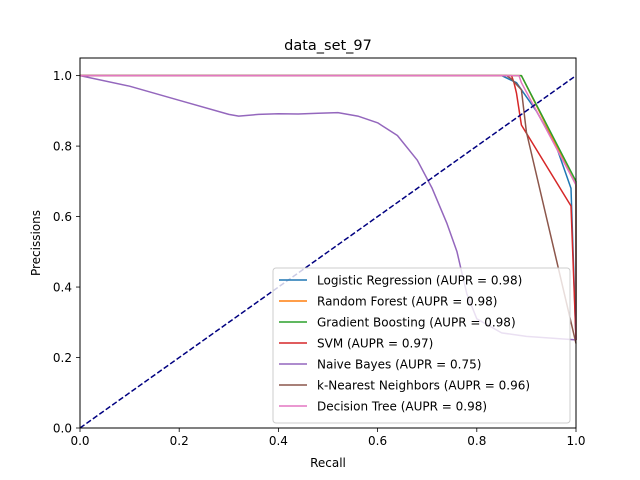 The height and width of the screenshot is (480, 640). What do you see at coordinates (62, 217) in the screenshot?
I see `y-tick-label: 0.6` at bounding box center [62, 217].